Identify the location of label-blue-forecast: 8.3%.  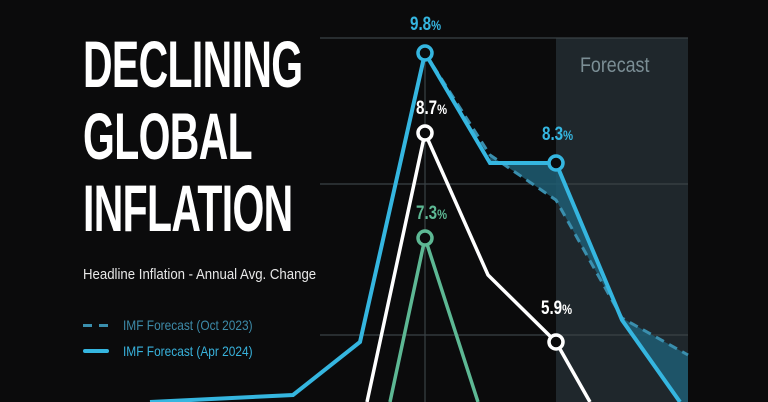
(557, 135).